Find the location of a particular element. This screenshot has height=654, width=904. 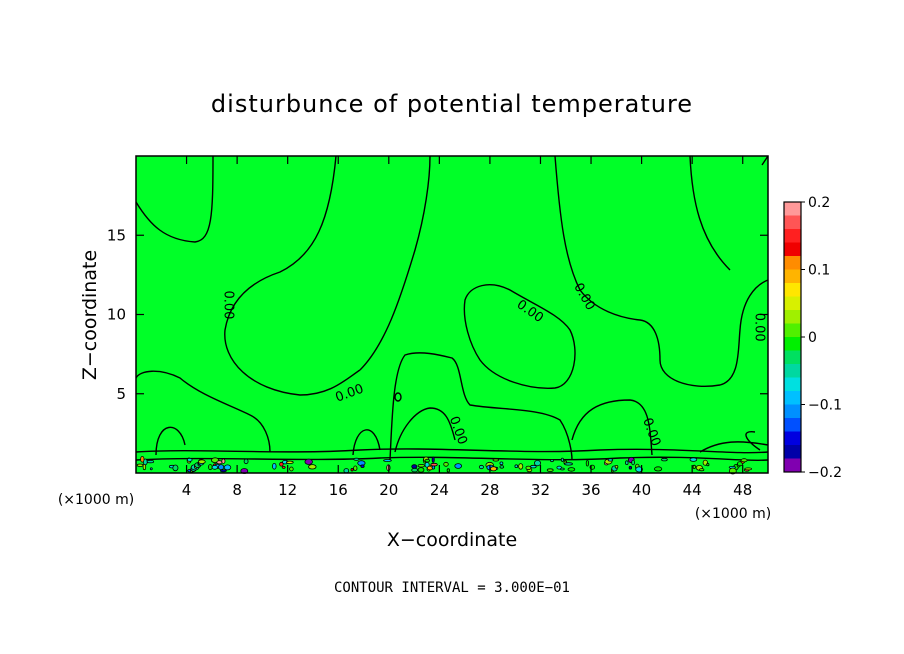

x-tick-label: 4 is located at coordinates (187, 490).